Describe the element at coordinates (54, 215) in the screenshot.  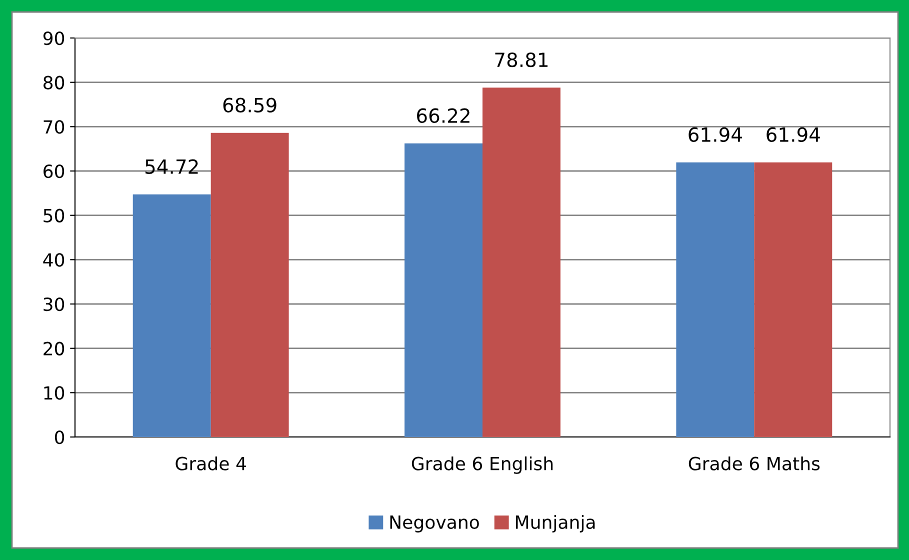
I see `y-tick-label: 50` at that location.